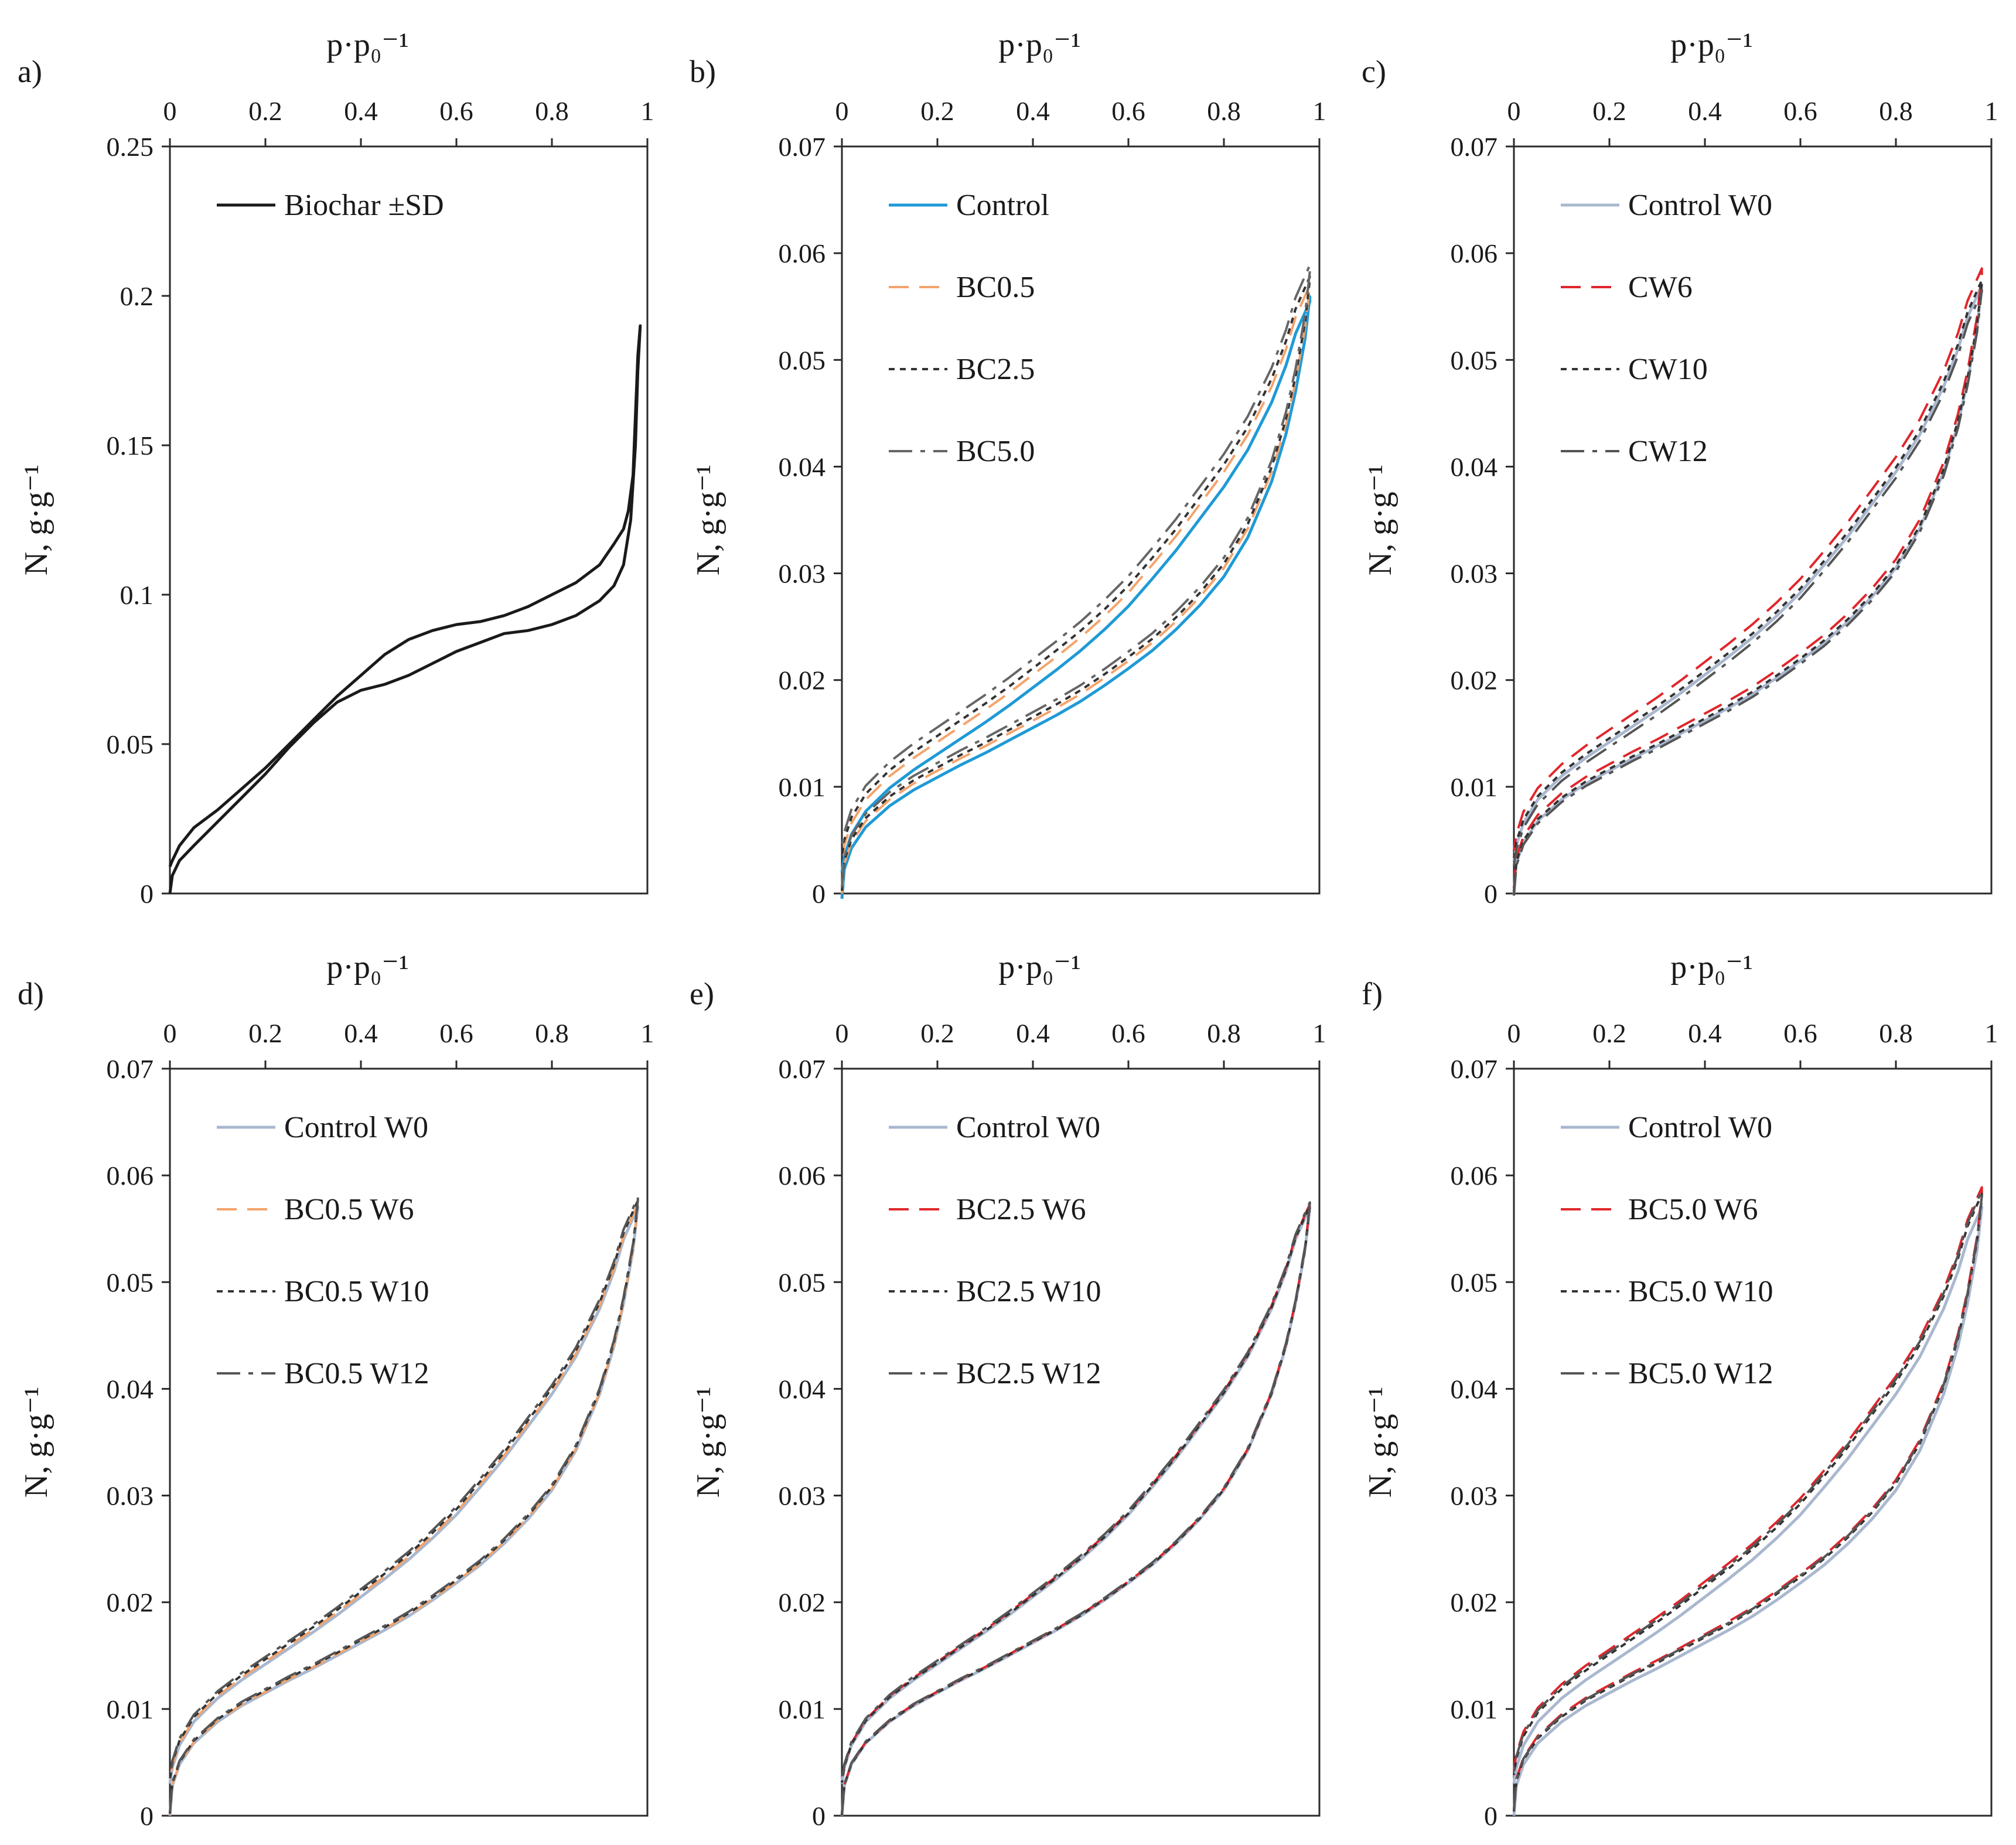 Image resolution: width=2016 pixels, height=1845 pixels. I want to click on y-tick-label: 0.1, so click(137, 595).